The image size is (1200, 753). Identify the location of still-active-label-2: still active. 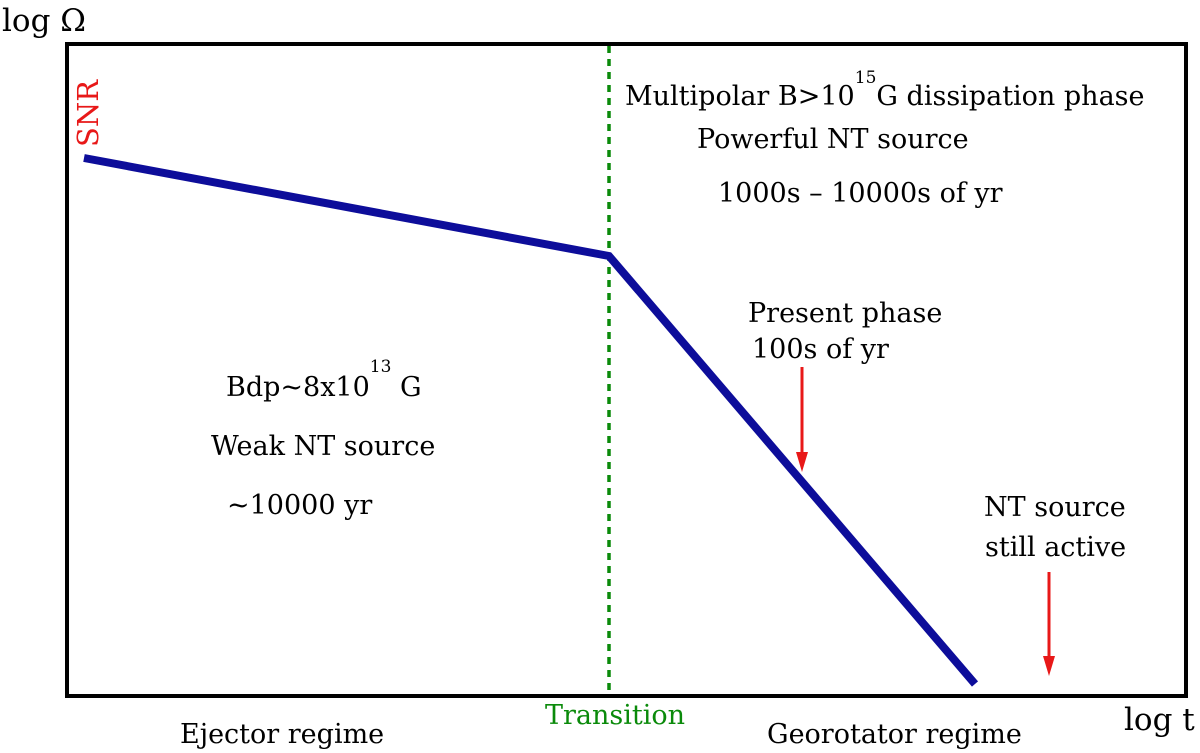
(1055, 547).